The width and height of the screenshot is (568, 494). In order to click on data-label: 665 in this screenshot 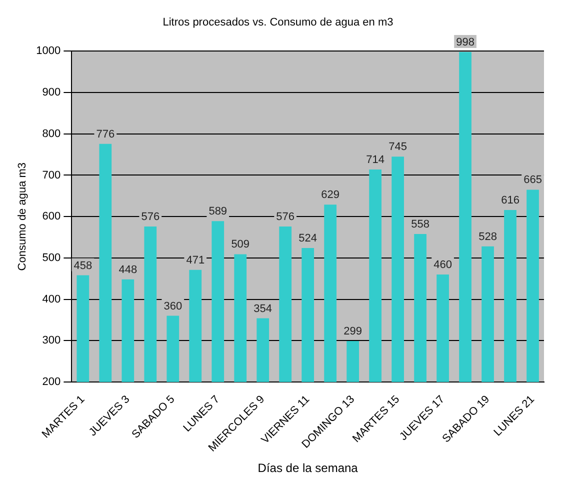, I will do `click(533, 180)`.